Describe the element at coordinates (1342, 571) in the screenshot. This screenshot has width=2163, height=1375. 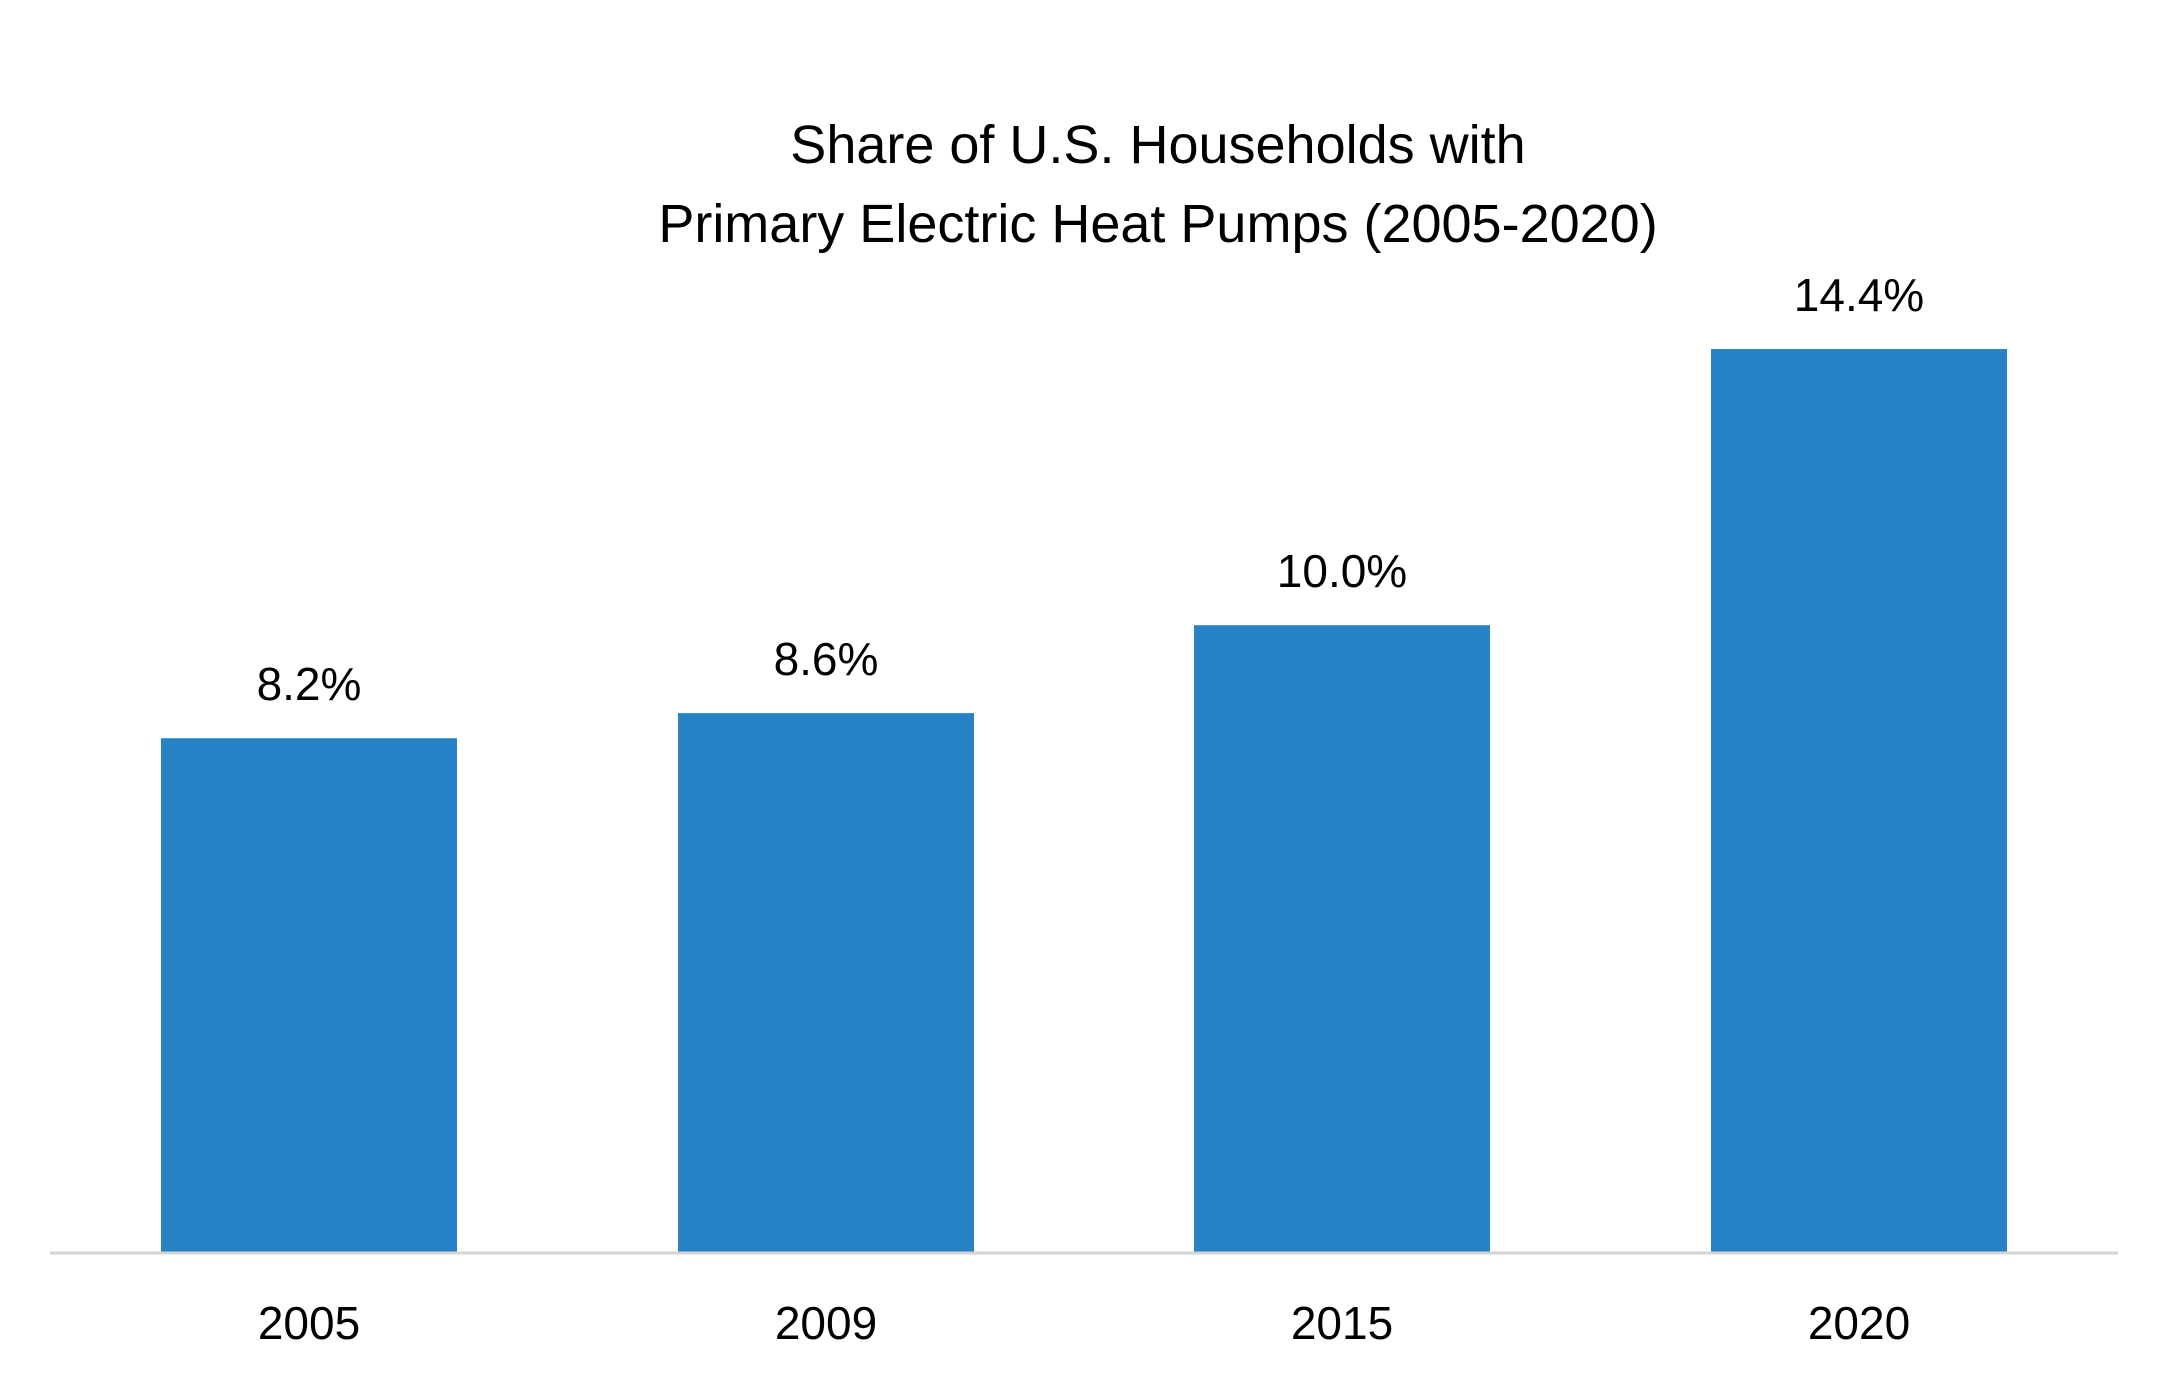
I see `data-label-2015: 10.0%` at that location.